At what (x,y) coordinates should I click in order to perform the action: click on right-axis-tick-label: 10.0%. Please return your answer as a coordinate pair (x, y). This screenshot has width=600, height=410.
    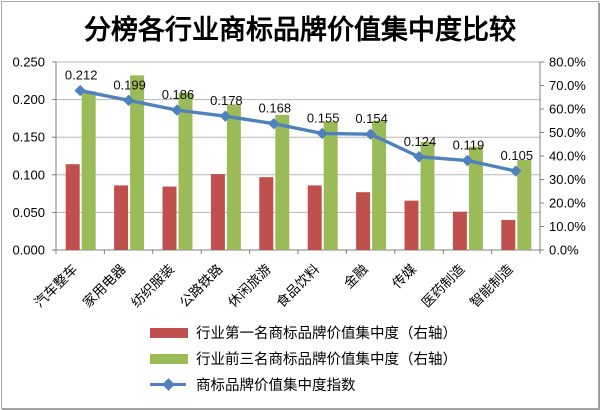
    Looking at the image, I should click on (567, 226).